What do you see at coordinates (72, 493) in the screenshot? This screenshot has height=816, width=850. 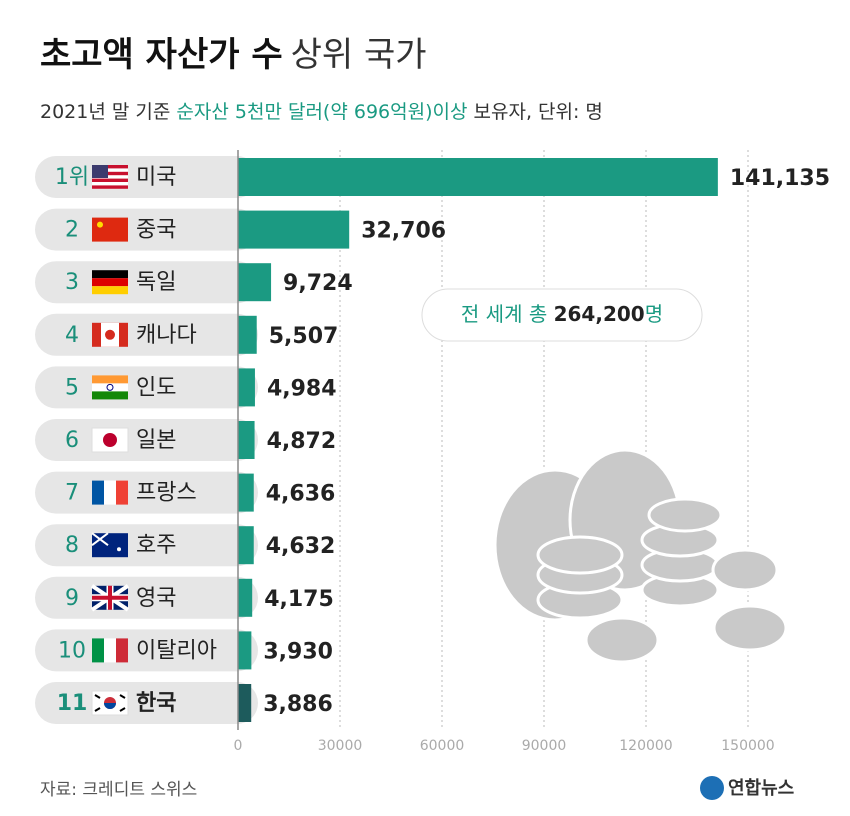 I see `rank-label: 7` at bounding box center [72, 493].